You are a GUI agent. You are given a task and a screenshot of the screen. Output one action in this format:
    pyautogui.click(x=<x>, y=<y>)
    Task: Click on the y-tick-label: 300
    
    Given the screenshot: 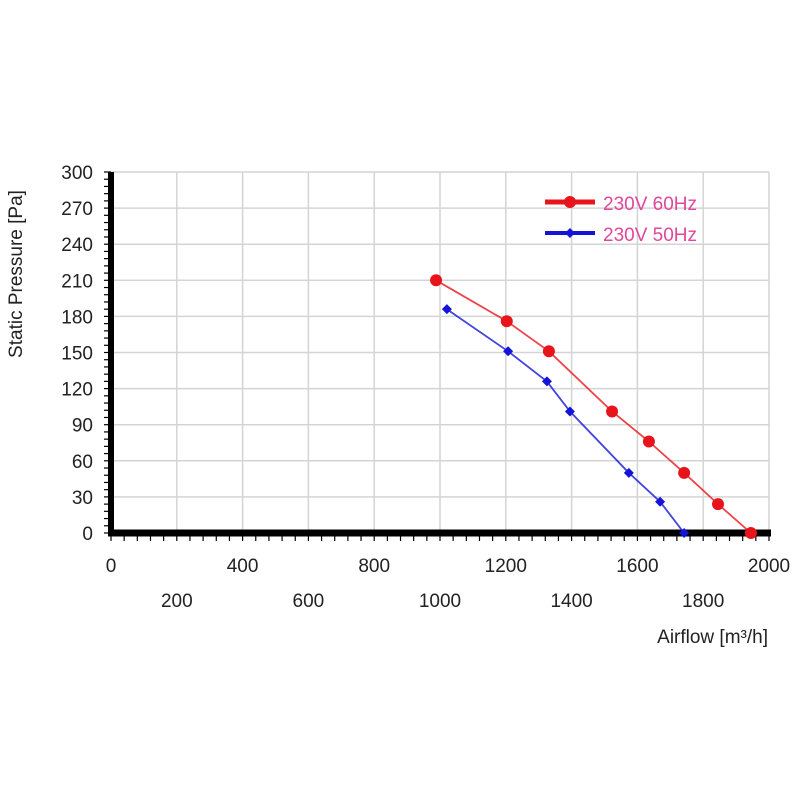 What is the action you would take?
    pyautogui.click(x=77, y=173)
    